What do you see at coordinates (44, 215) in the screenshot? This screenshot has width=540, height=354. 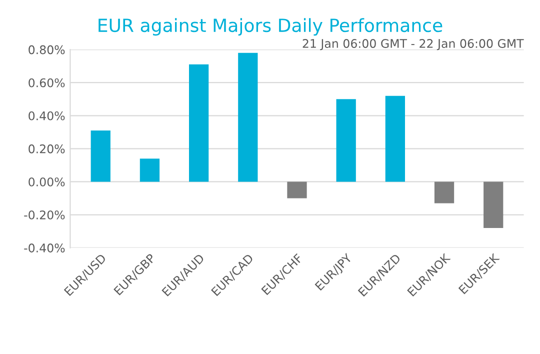 I see `y-tick-label: -0.20%` at bounding box center [44, 215].